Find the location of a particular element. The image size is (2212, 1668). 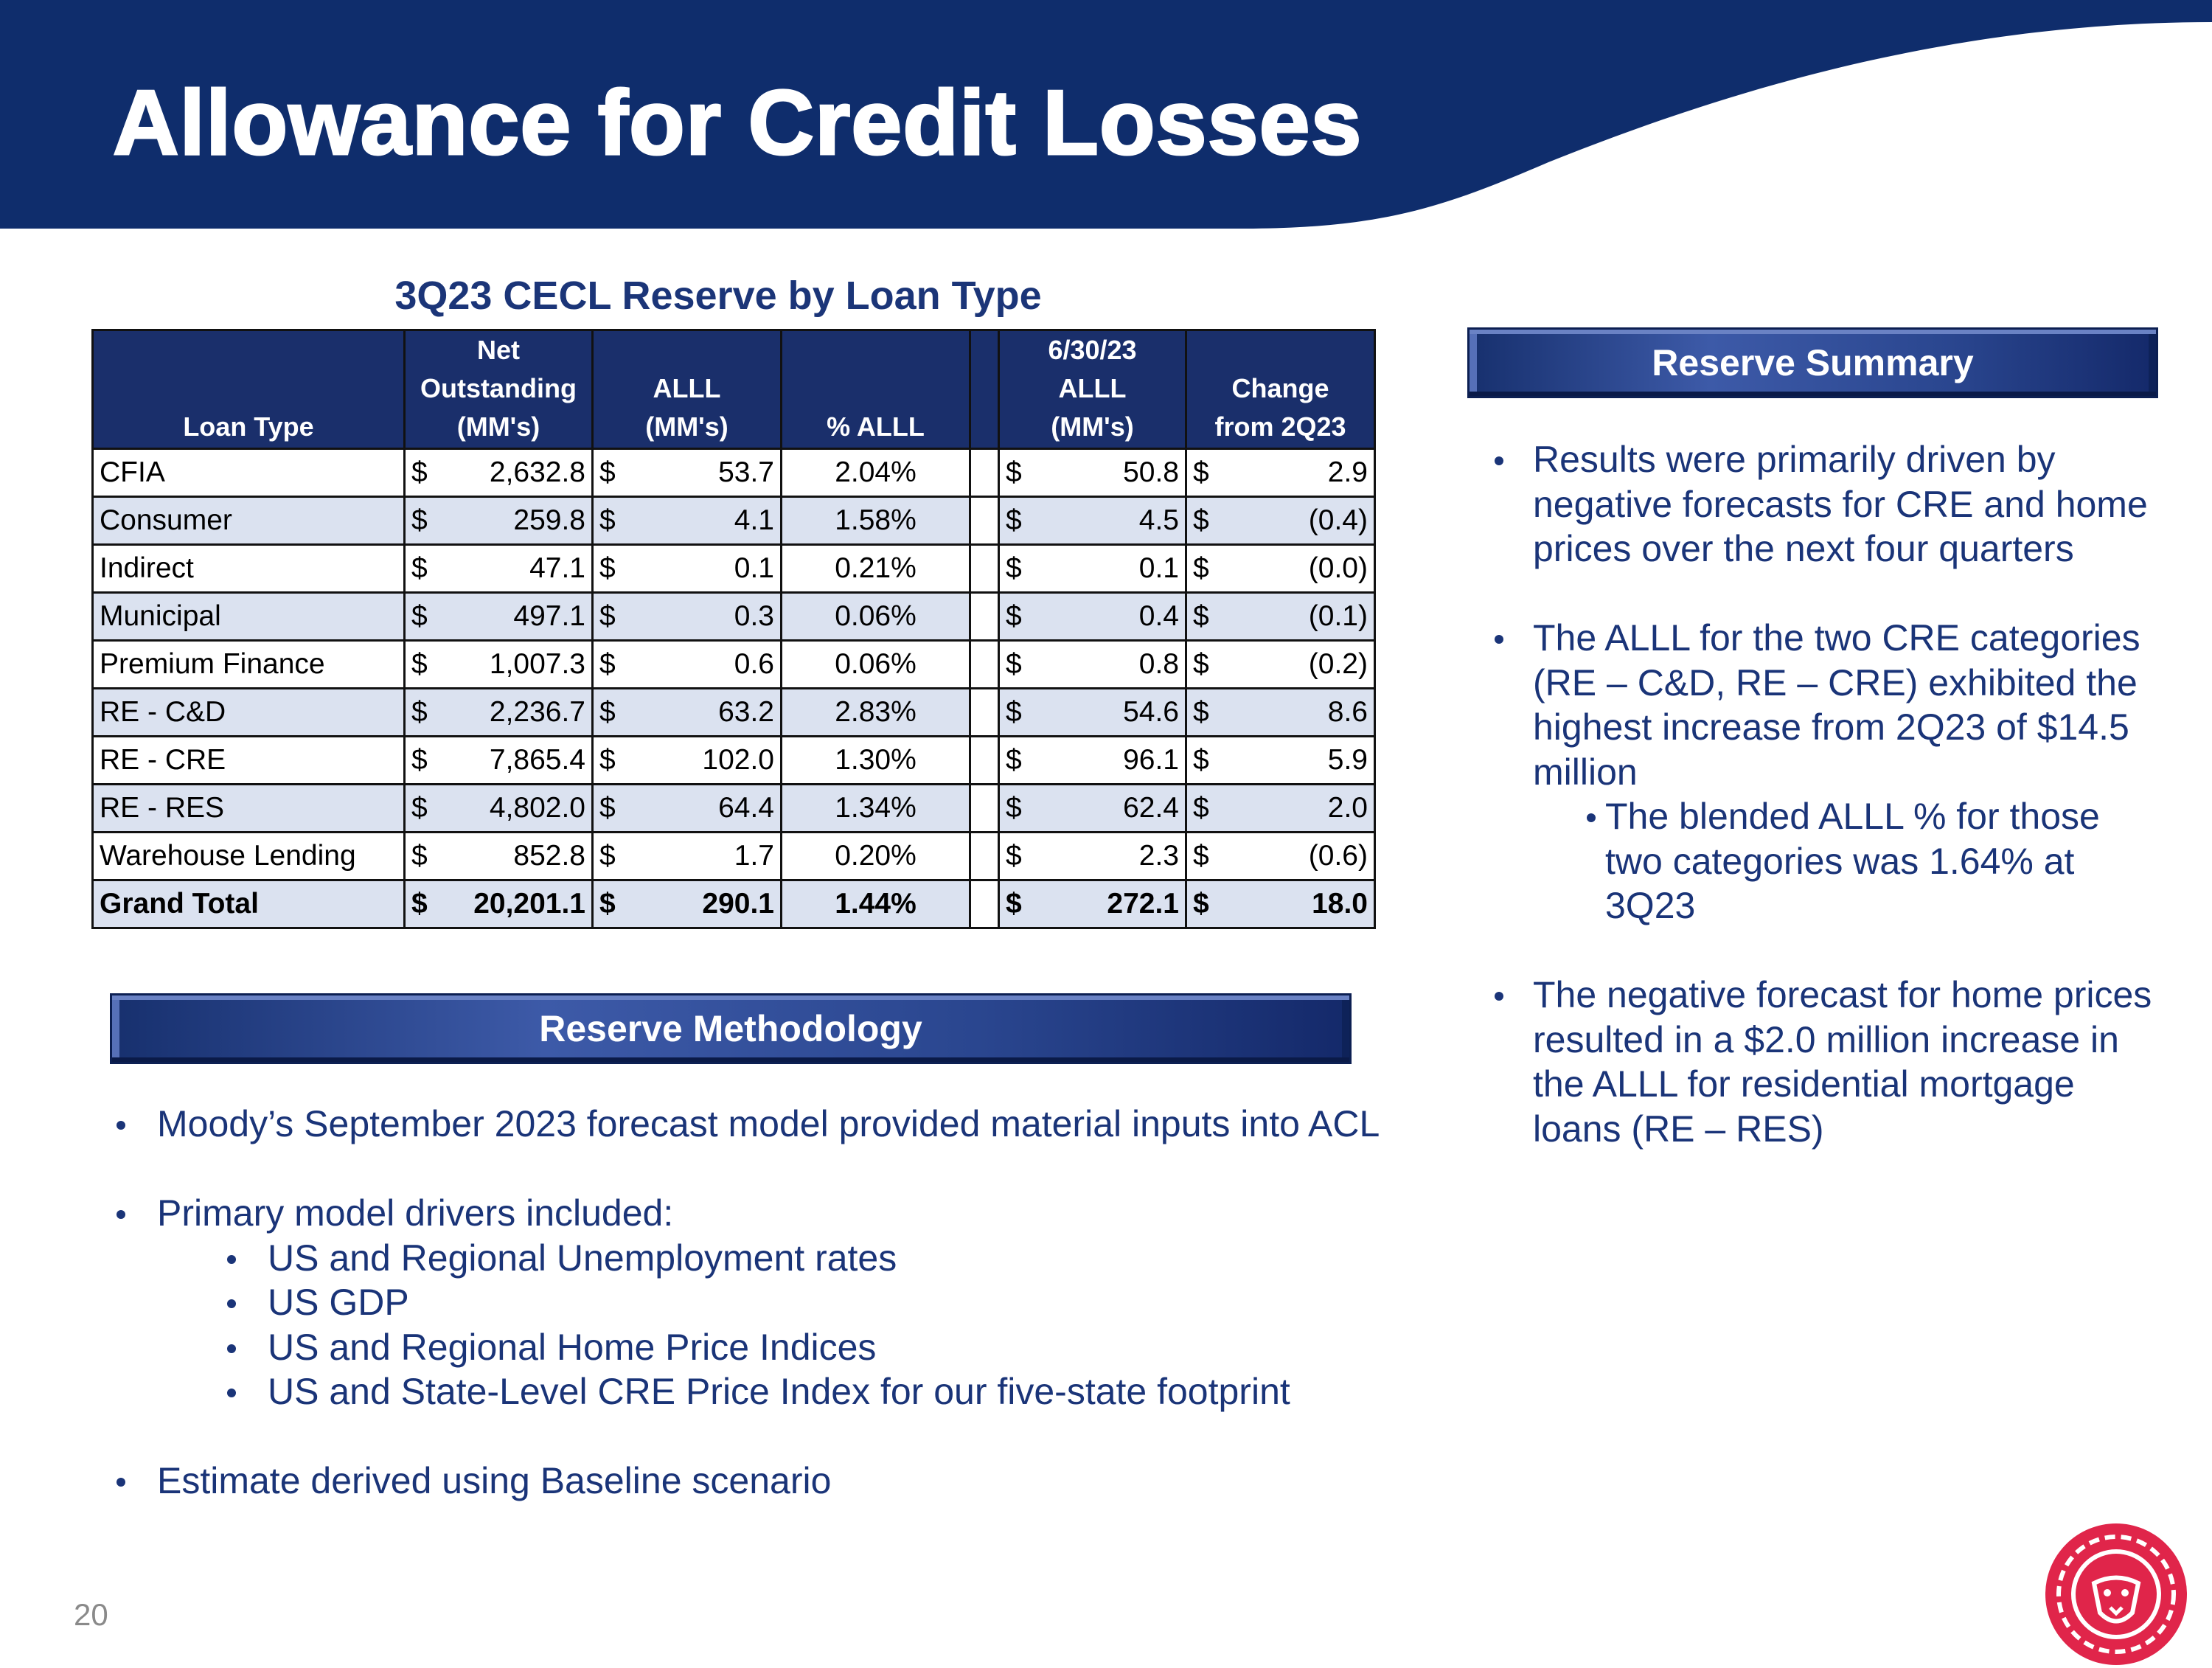

table-cell: $50.8 is located at coordinates (1092, 473).